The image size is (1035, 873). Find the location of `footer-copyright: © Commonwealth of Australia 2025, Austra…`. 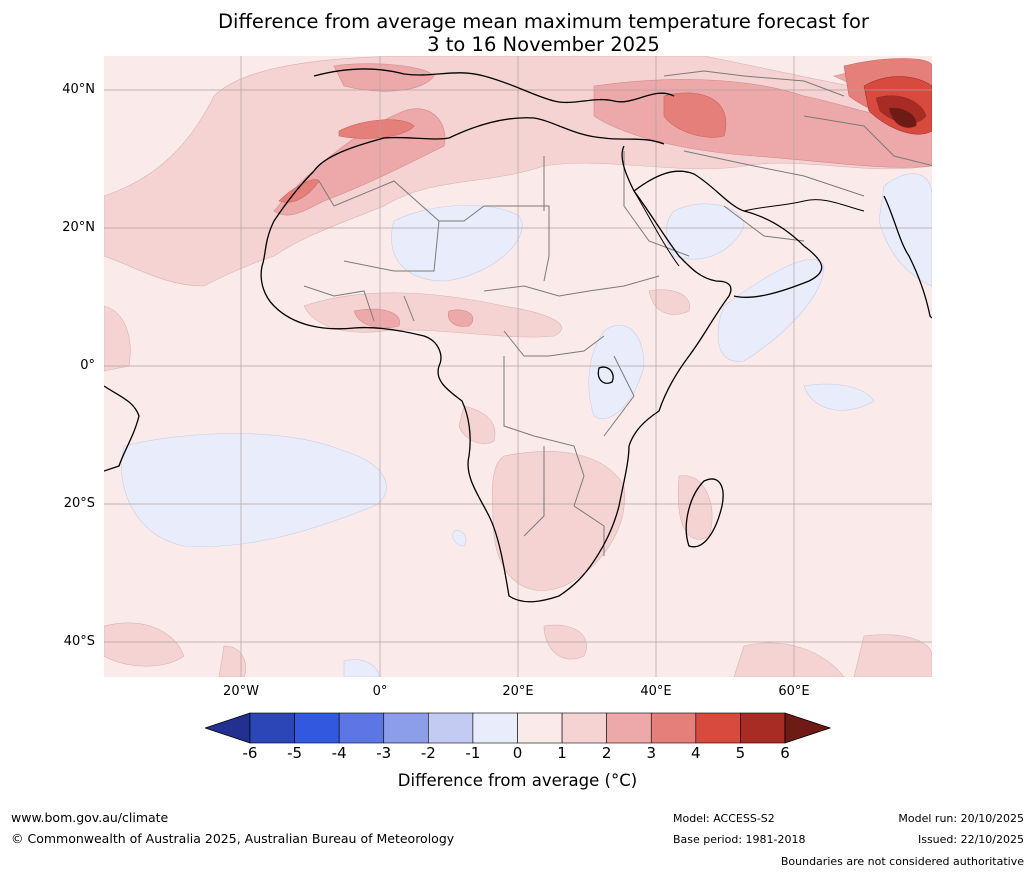

footer-copyright: © Commonwealth of Australia 2025, Austra… is located at coordinates (233, 838).